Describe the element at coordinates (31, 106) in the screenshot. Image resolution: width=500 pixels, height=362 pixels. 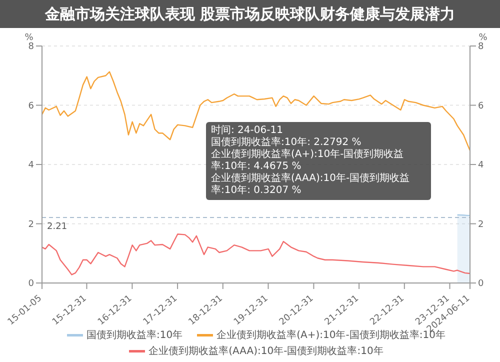
I see `y-tick-label: 6` at that location.